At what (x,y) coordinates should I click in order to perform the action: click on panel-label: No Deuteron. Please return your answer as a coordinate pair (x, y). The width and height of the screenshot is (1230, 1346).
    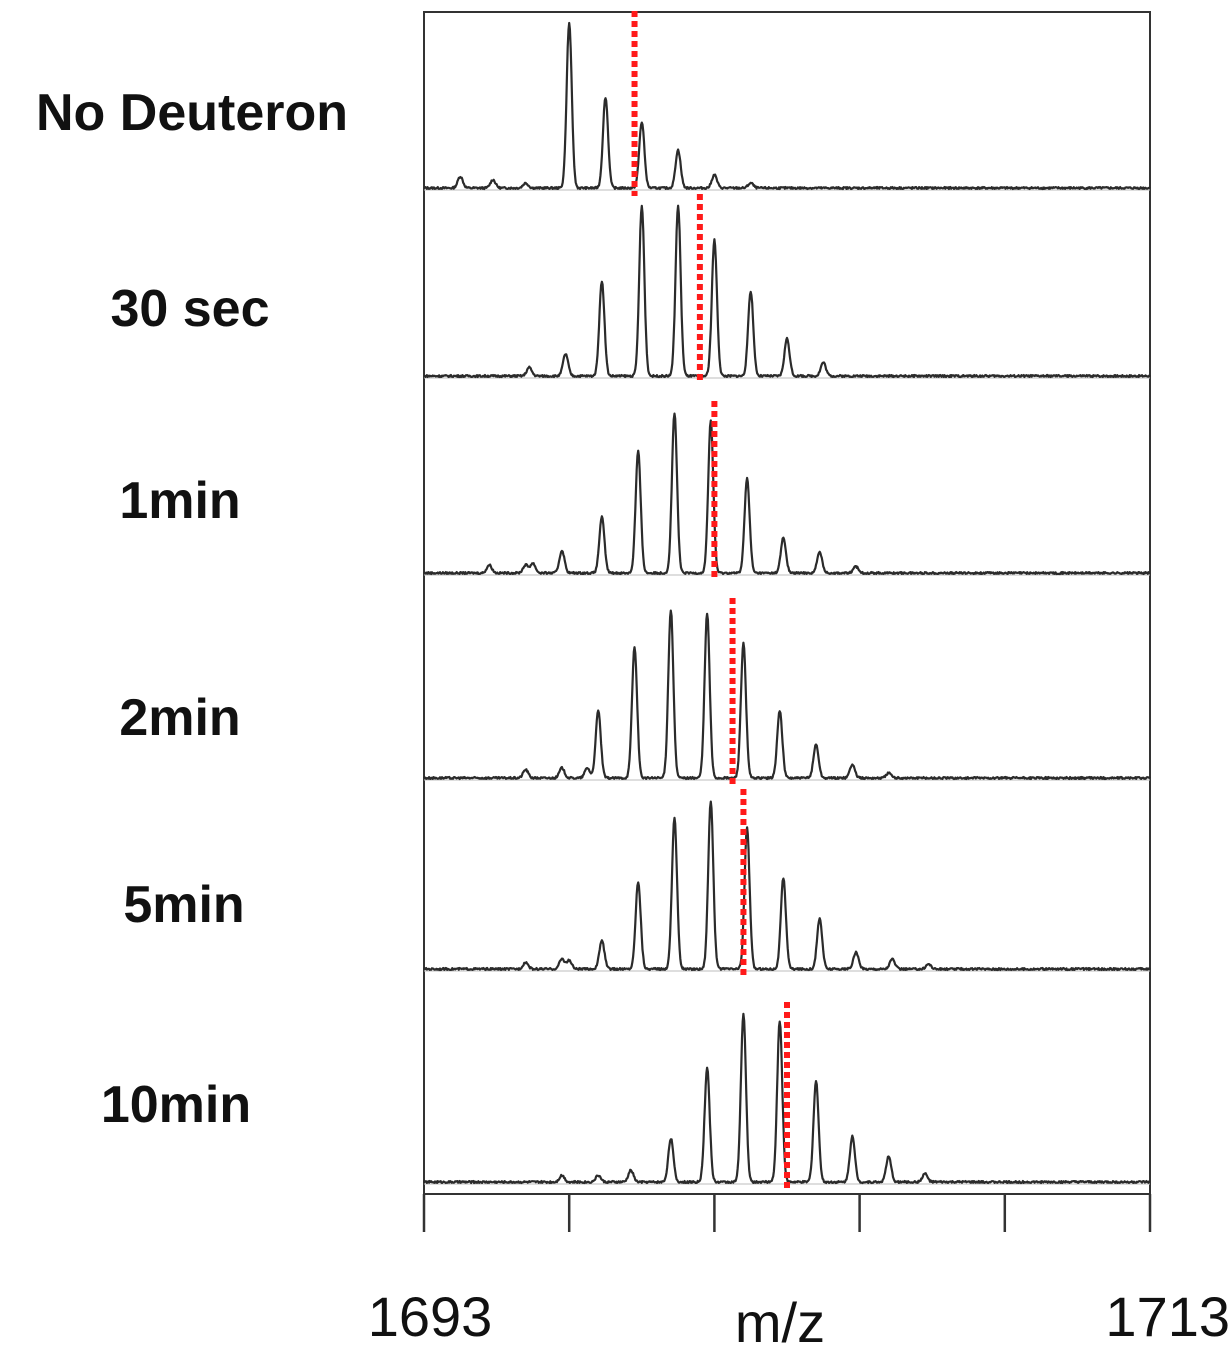
    Looking at the image, I should click on (192, 113).